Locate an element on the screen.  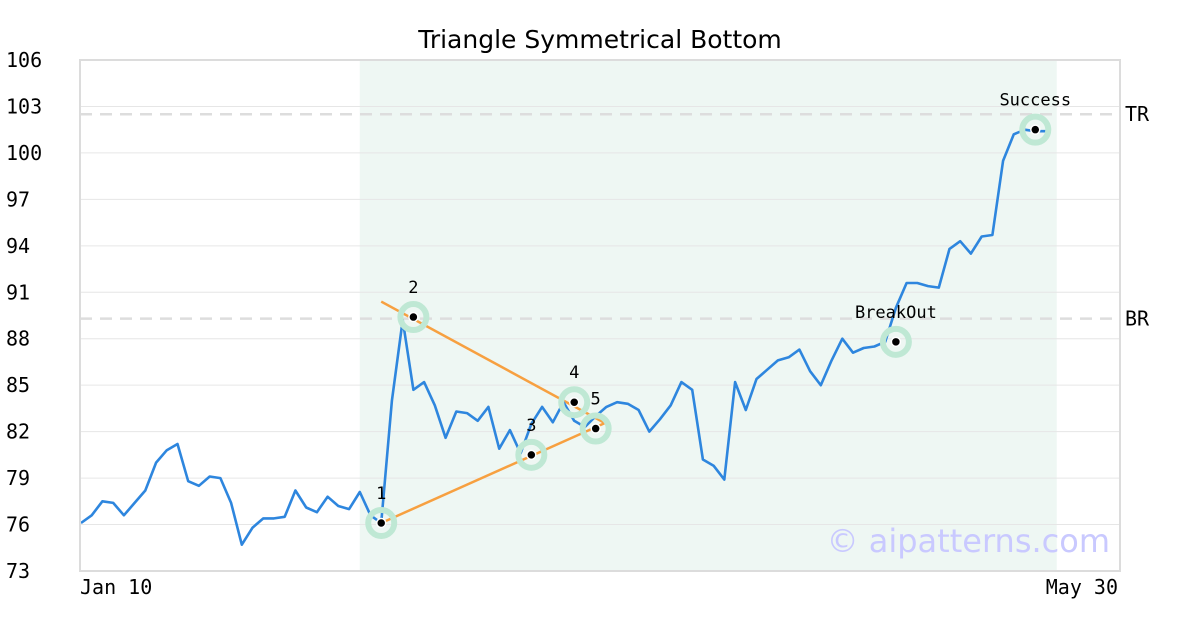
level-label-br: BR is located at coordinates (1137, 319).